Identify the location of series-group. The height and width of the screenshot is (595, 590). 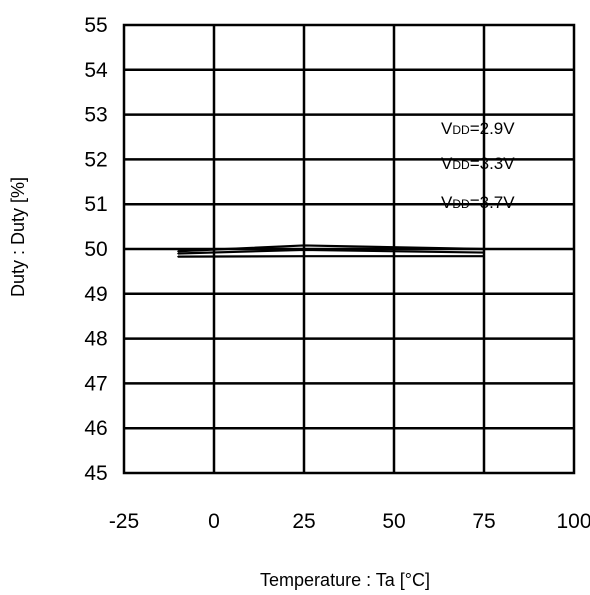
(331, 251).